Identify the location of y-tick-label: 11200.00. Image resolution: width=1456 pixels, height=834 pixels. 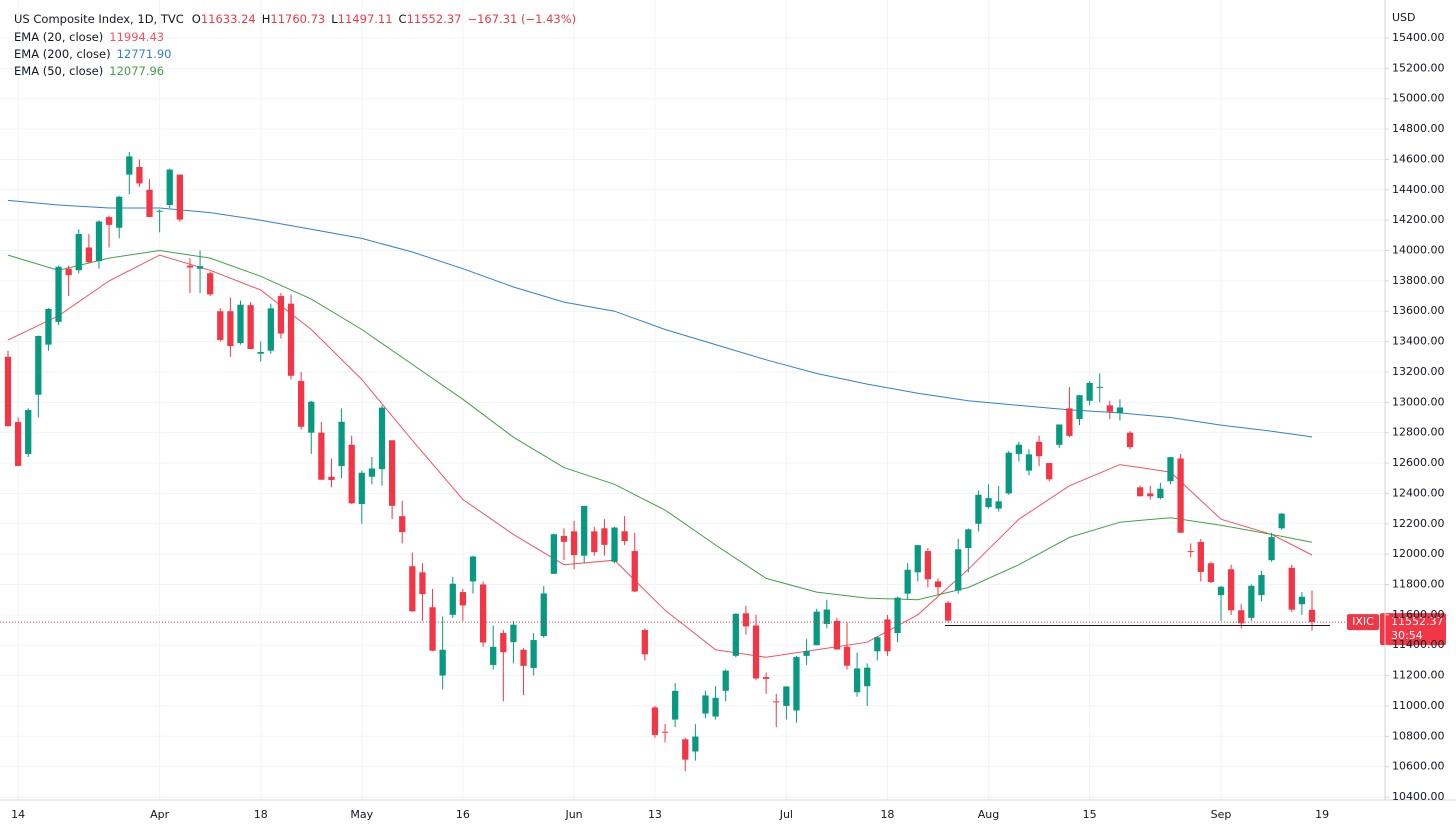
(1418, 675).